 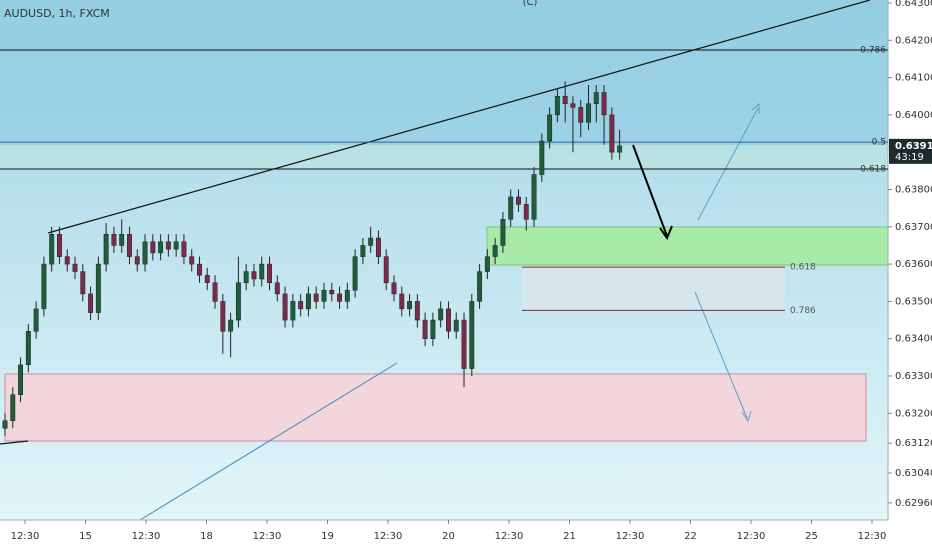 What do you see at coordinates (85, 536) in the screenshot?
I see `x-tick-label: 15` at bounding box center [85, 536].